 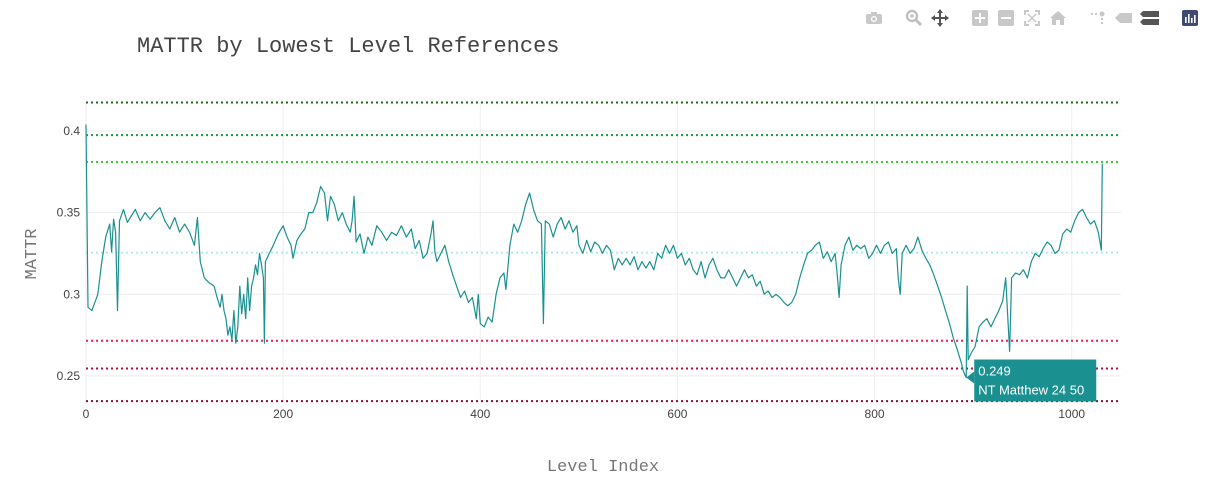 What do you see at coordinates (603, 467) in the screenshot?
I see `x-axis-title: Level Index` at bounding box center [603, 467].